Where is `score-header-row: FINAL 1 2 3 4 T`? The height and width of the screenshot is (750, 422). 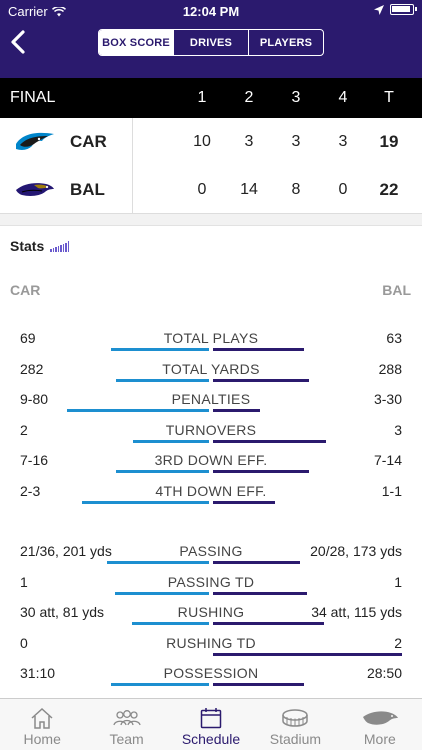 score-header-row: FINAL 1 2 3 4 T is located at coordinates (211, 98).